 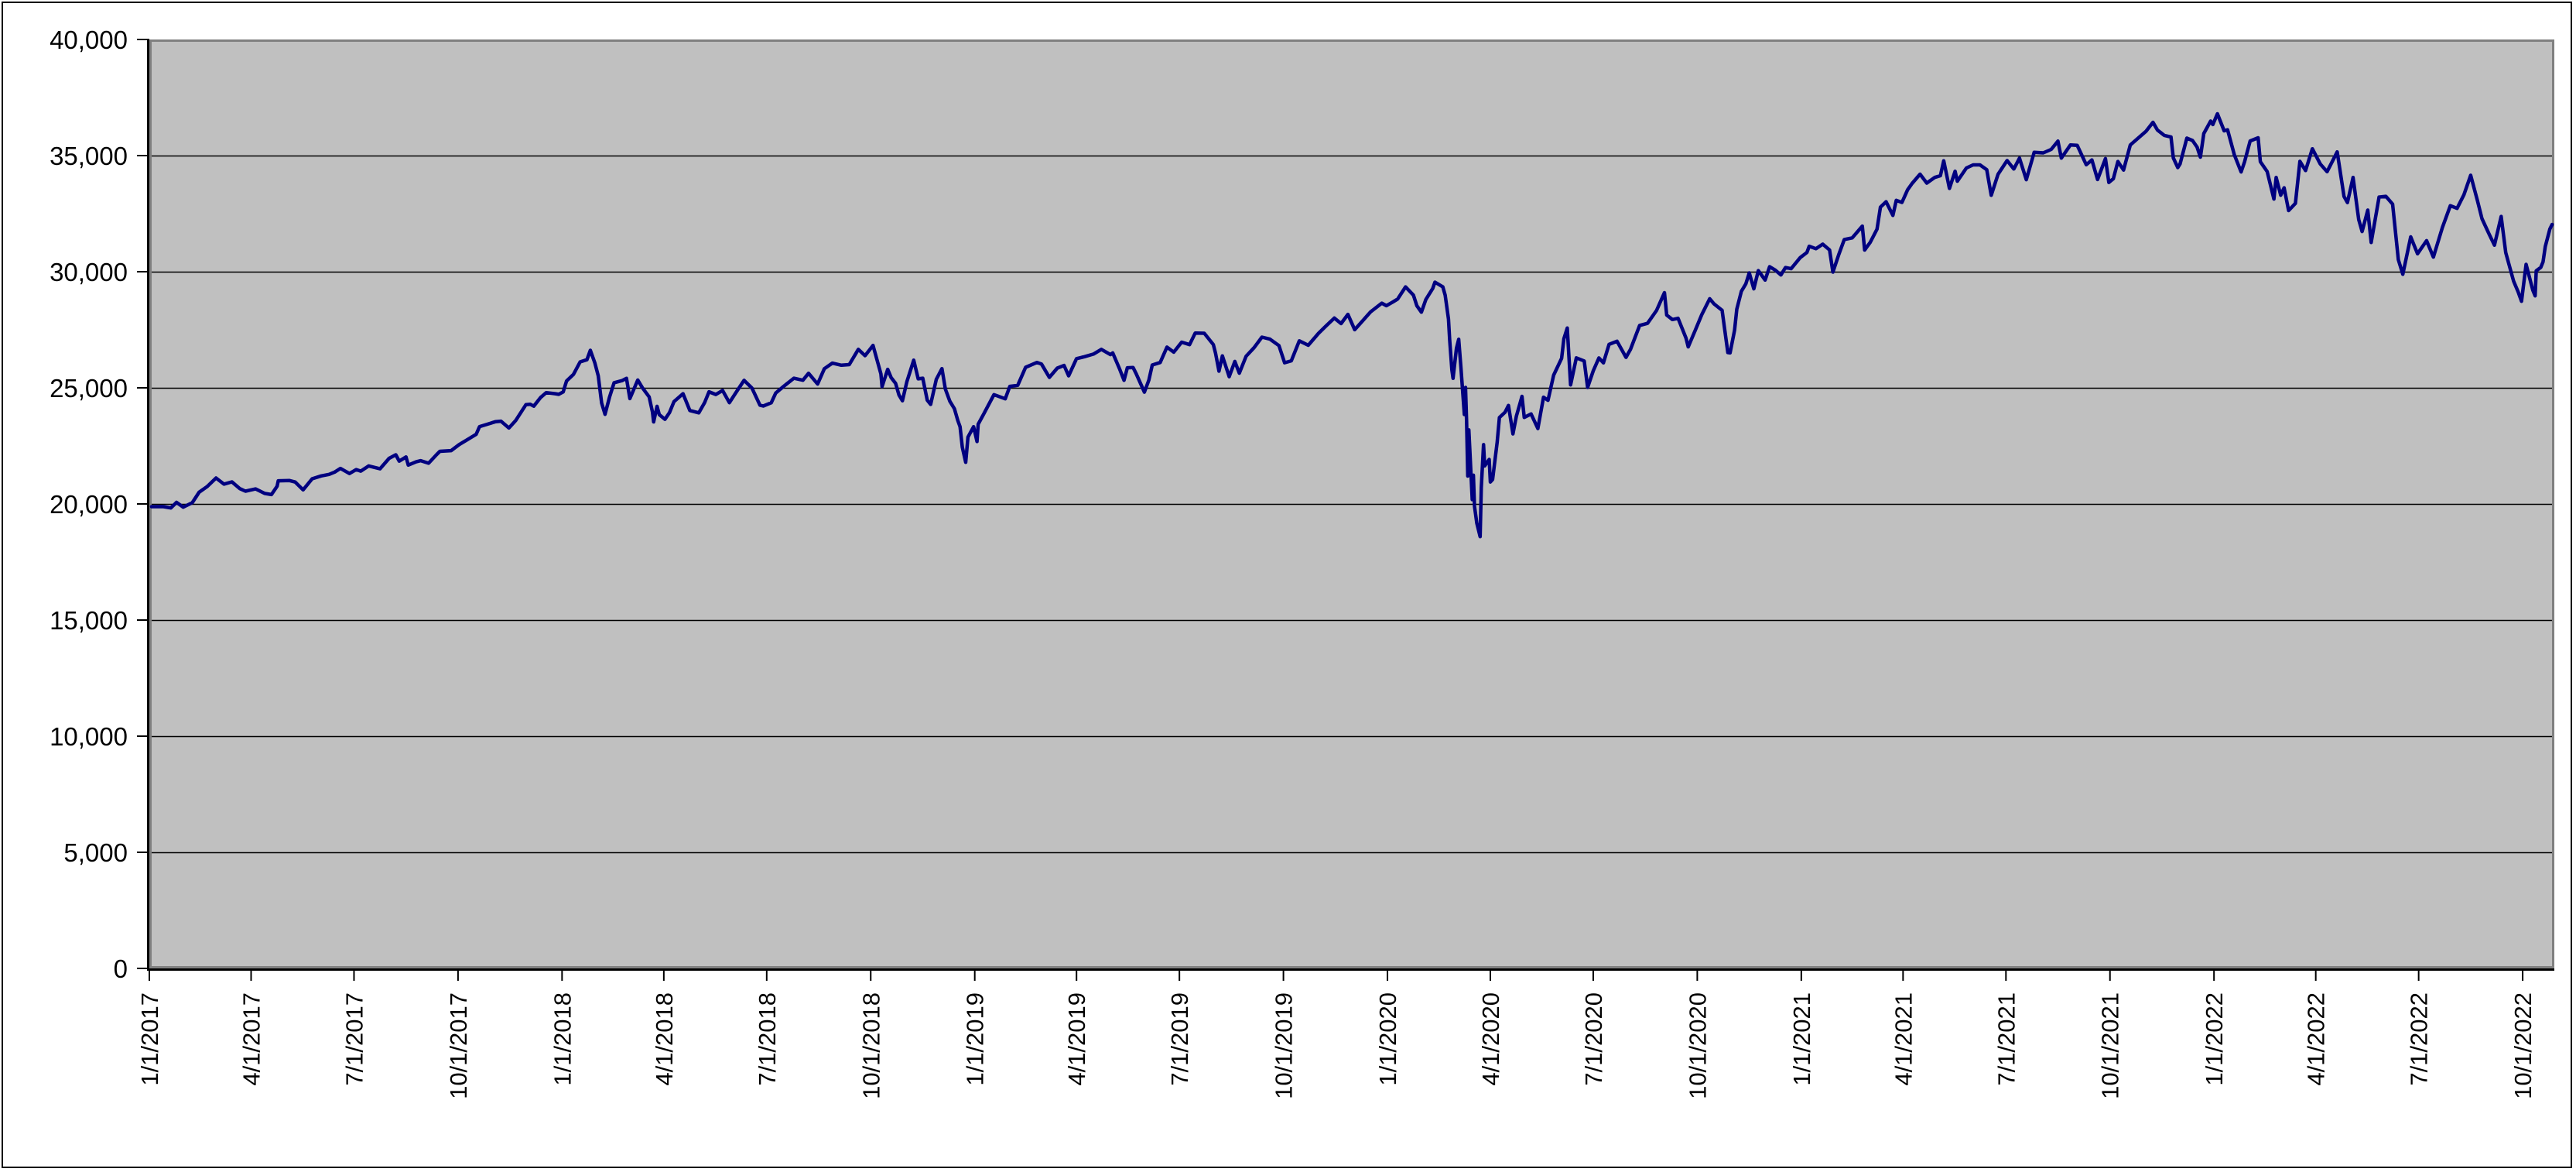 What do you see at coordinates (2523, 1045) in the screenshot?
I see `x-tick-label: 10/1/2022` at bounding box center [2523, 1045].